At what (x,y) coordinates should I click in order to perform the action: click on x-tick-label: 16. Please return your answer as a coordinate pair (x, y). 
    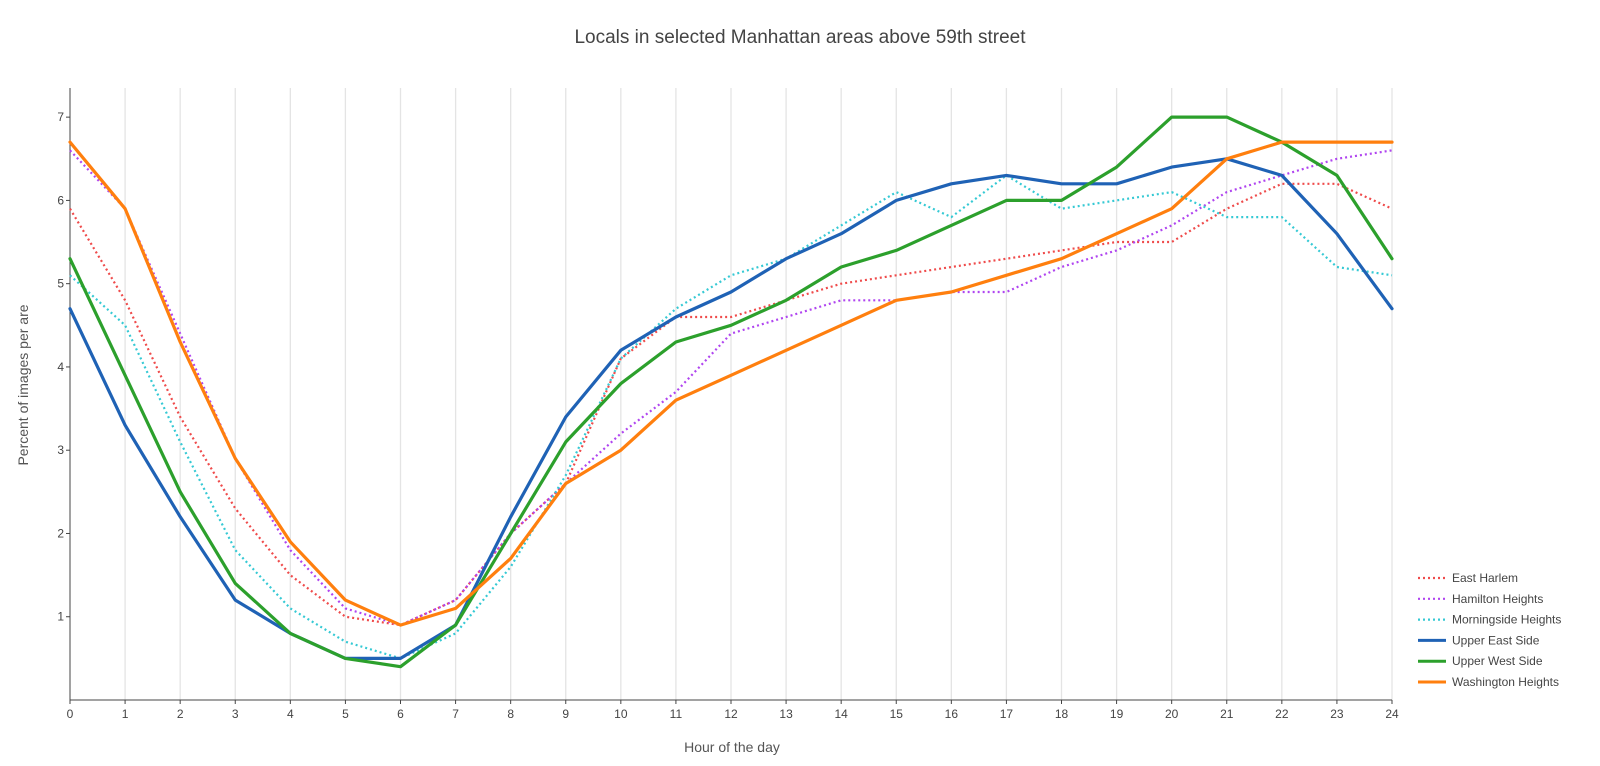
    Looking at the image, I should click on (952, 714).